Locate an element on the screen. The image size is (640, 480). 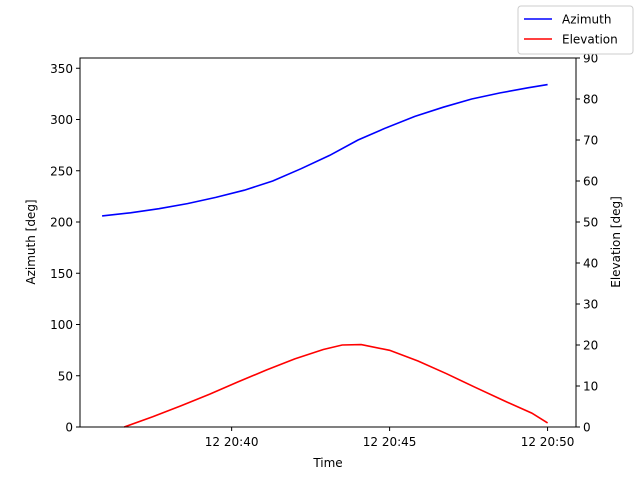
y-axis-left-ticks: 0 50 100 150 200 250 300 350 is located at coordinates (65, 248).